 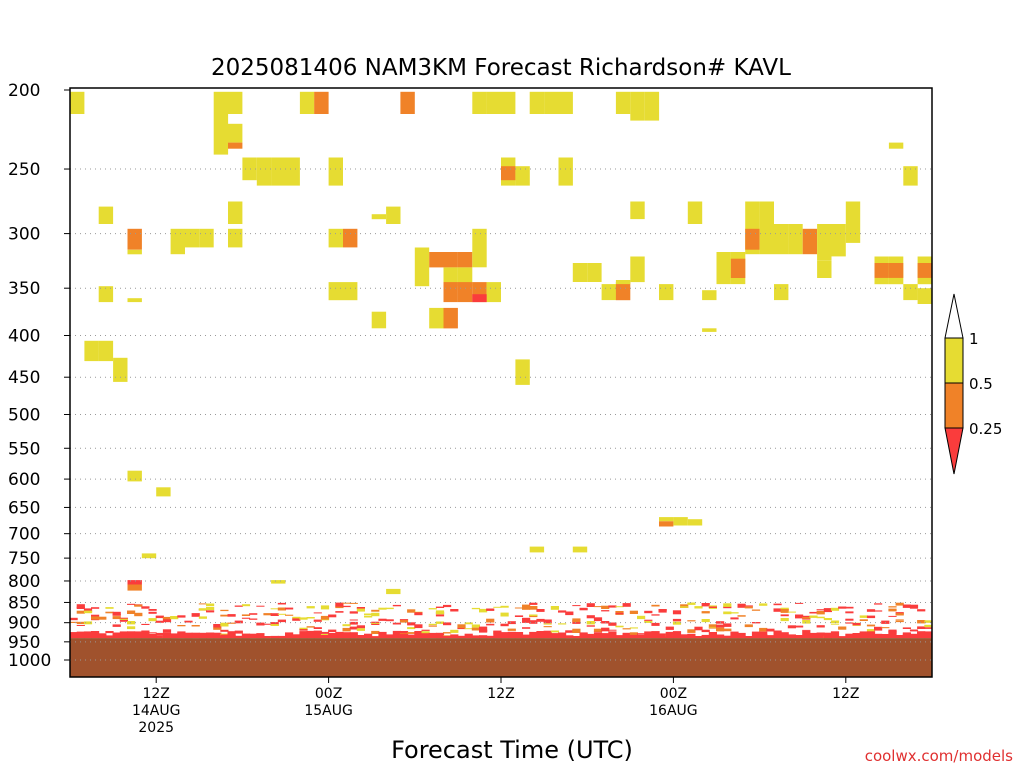 I want to click on credit-label: coolwx.com/models, so click(x=939, y=756).